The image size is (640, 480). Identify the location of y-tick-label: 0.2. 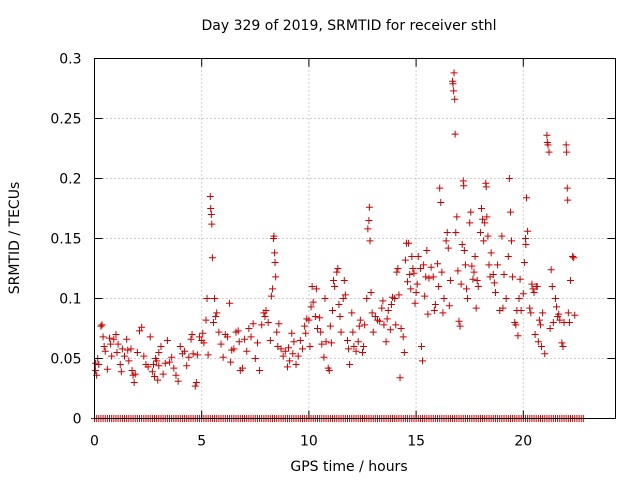
(70, 180).